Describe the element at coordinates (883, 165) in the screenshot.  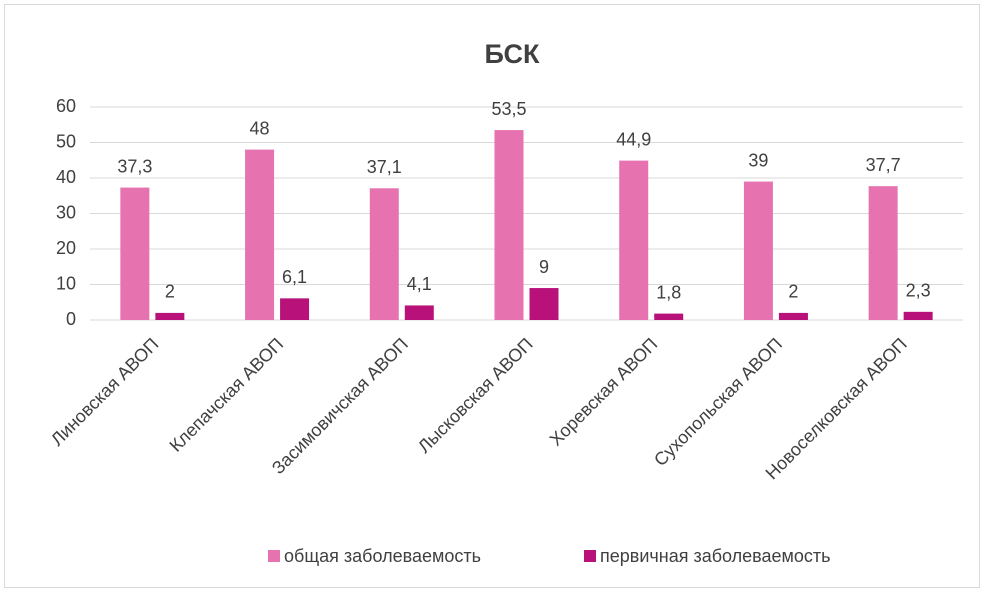
I see `data-label: 37,7` at that location.